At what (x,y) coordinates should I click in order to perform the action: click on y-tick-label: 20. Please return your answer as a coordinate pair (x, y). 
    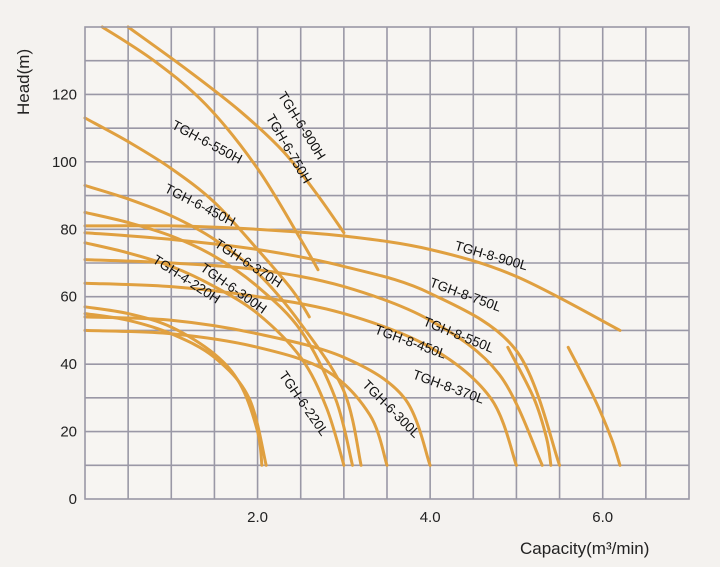
    Looking at the image, I should click on (68, 432).